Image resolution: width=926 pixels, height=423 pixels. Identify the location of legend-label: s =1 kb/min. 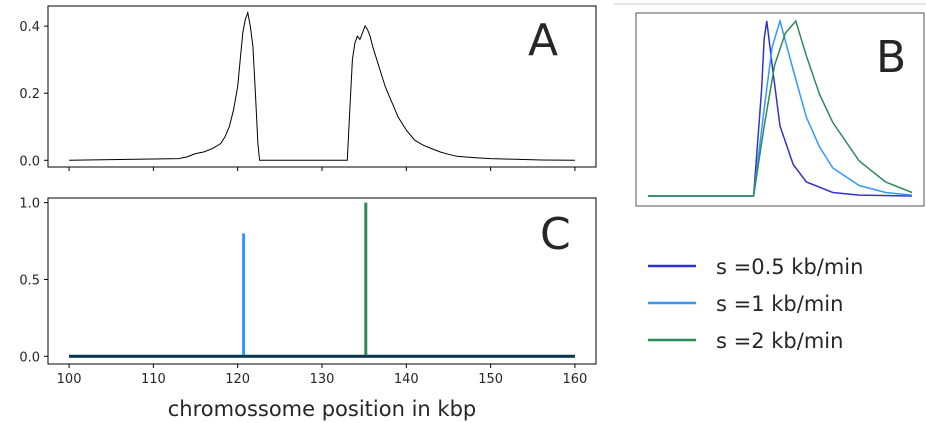
(779, 304).